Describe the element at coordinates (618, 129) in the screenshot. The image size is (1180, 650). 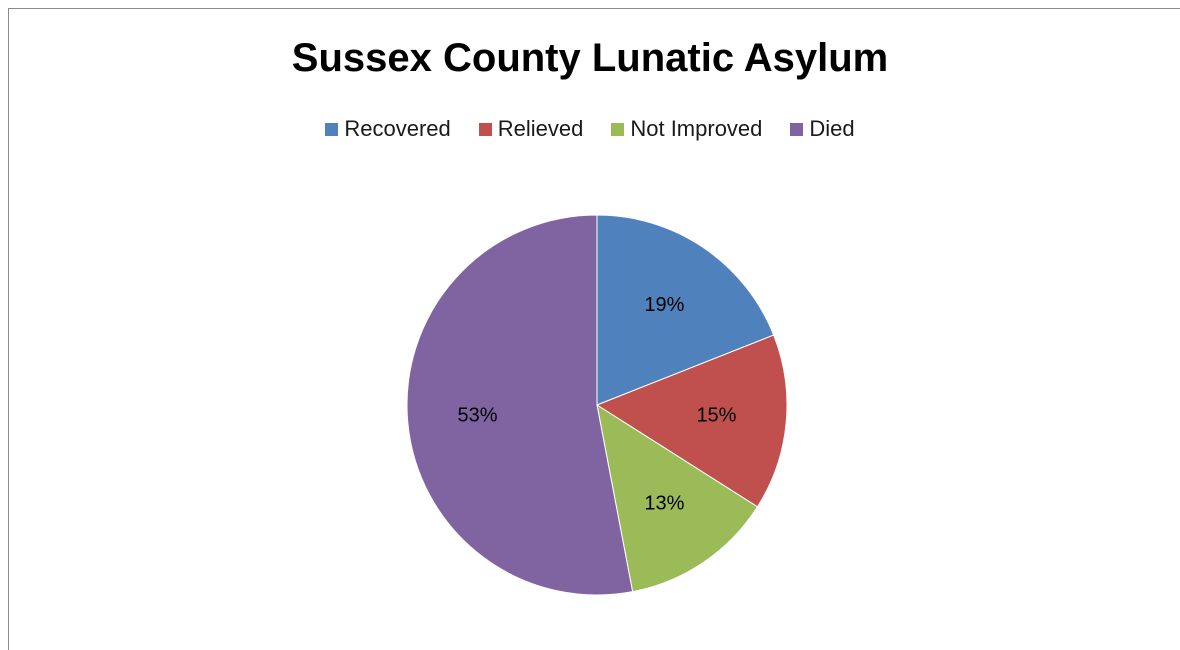
I see `legend-swatch-not-improved` at that location.